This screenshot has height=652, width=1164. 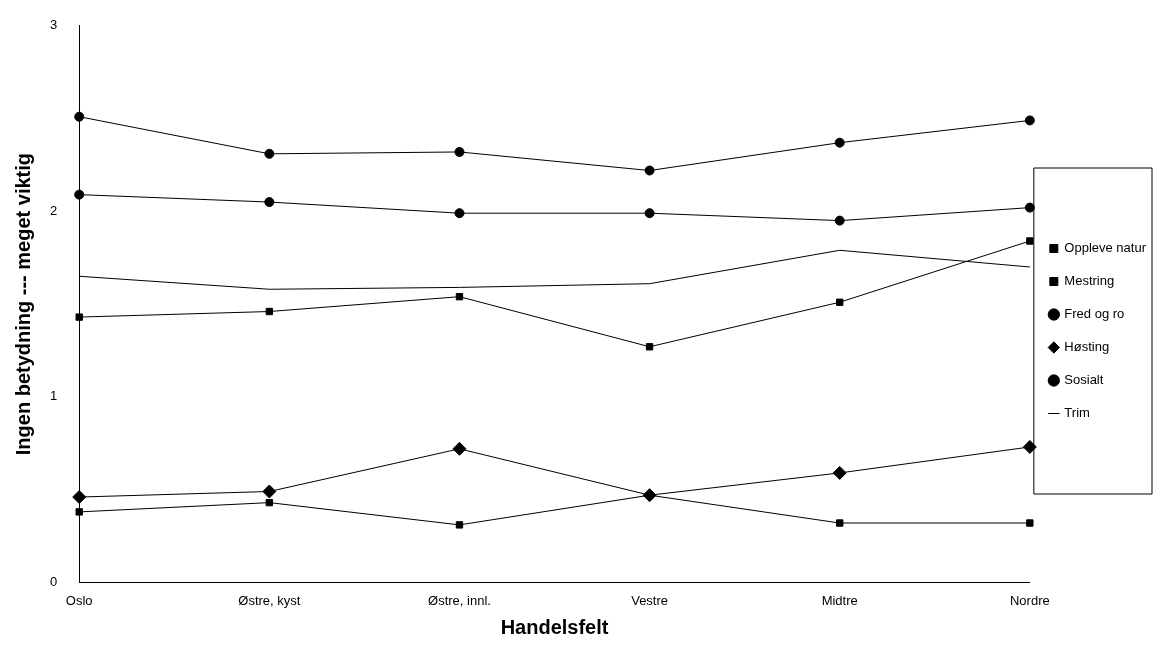 What do you see at coordinates (79, 600) in the screenshot?
I see `x-tick-label: Oslo` at bounding box center [79, 600].